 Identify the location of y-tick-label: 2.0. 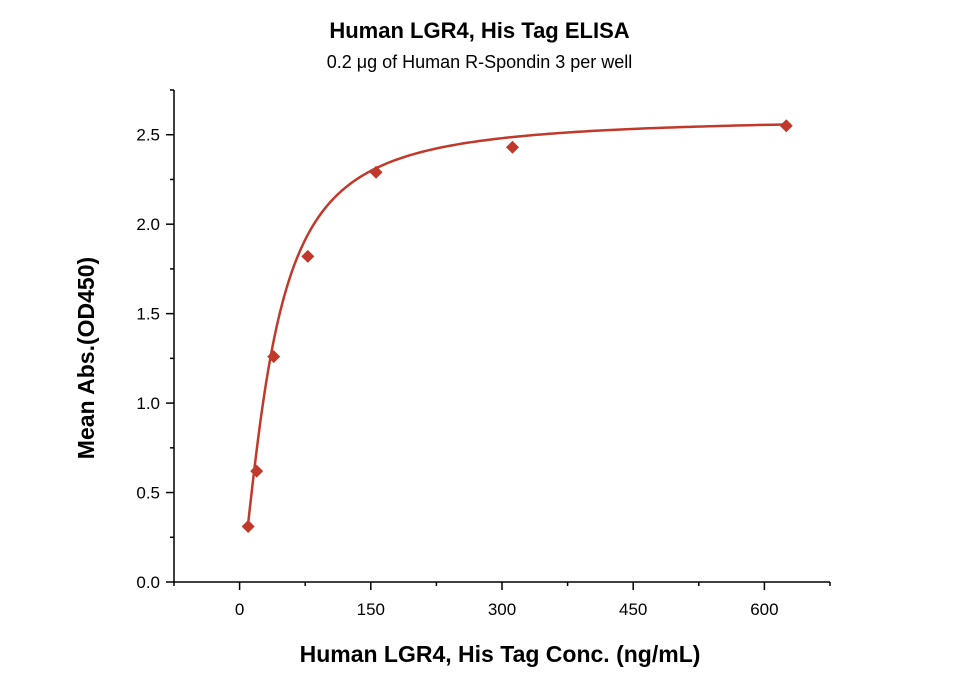
(148, 224).